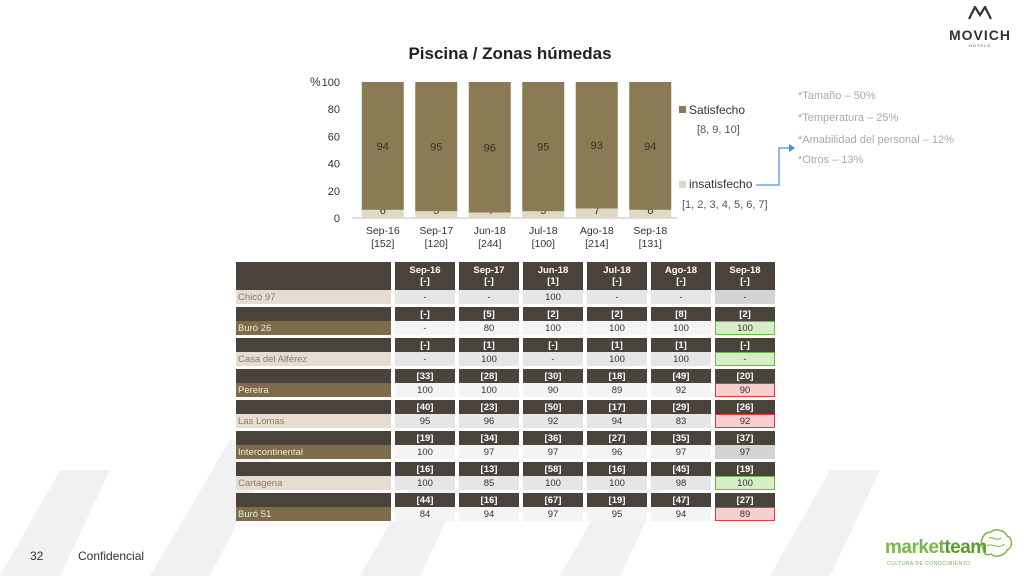 The image size is (1024, 576). I want to click on hotel-name: Intercontinental, so click(313, 452).